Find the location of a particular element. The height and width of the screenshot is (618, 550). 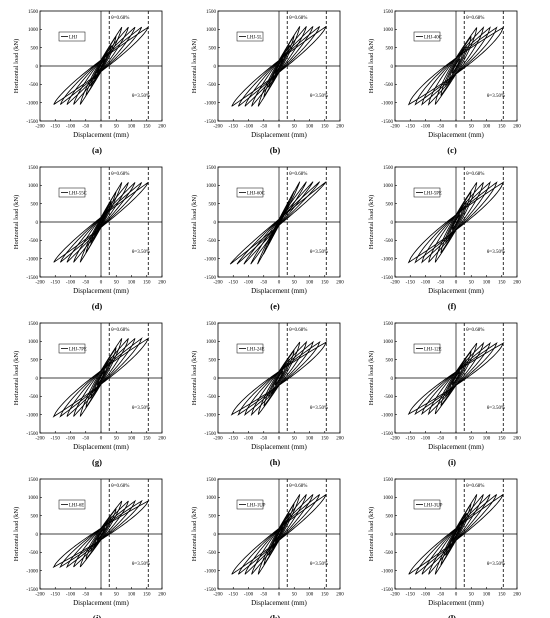

panel-label: (g) is located at coordinates (97, 462).